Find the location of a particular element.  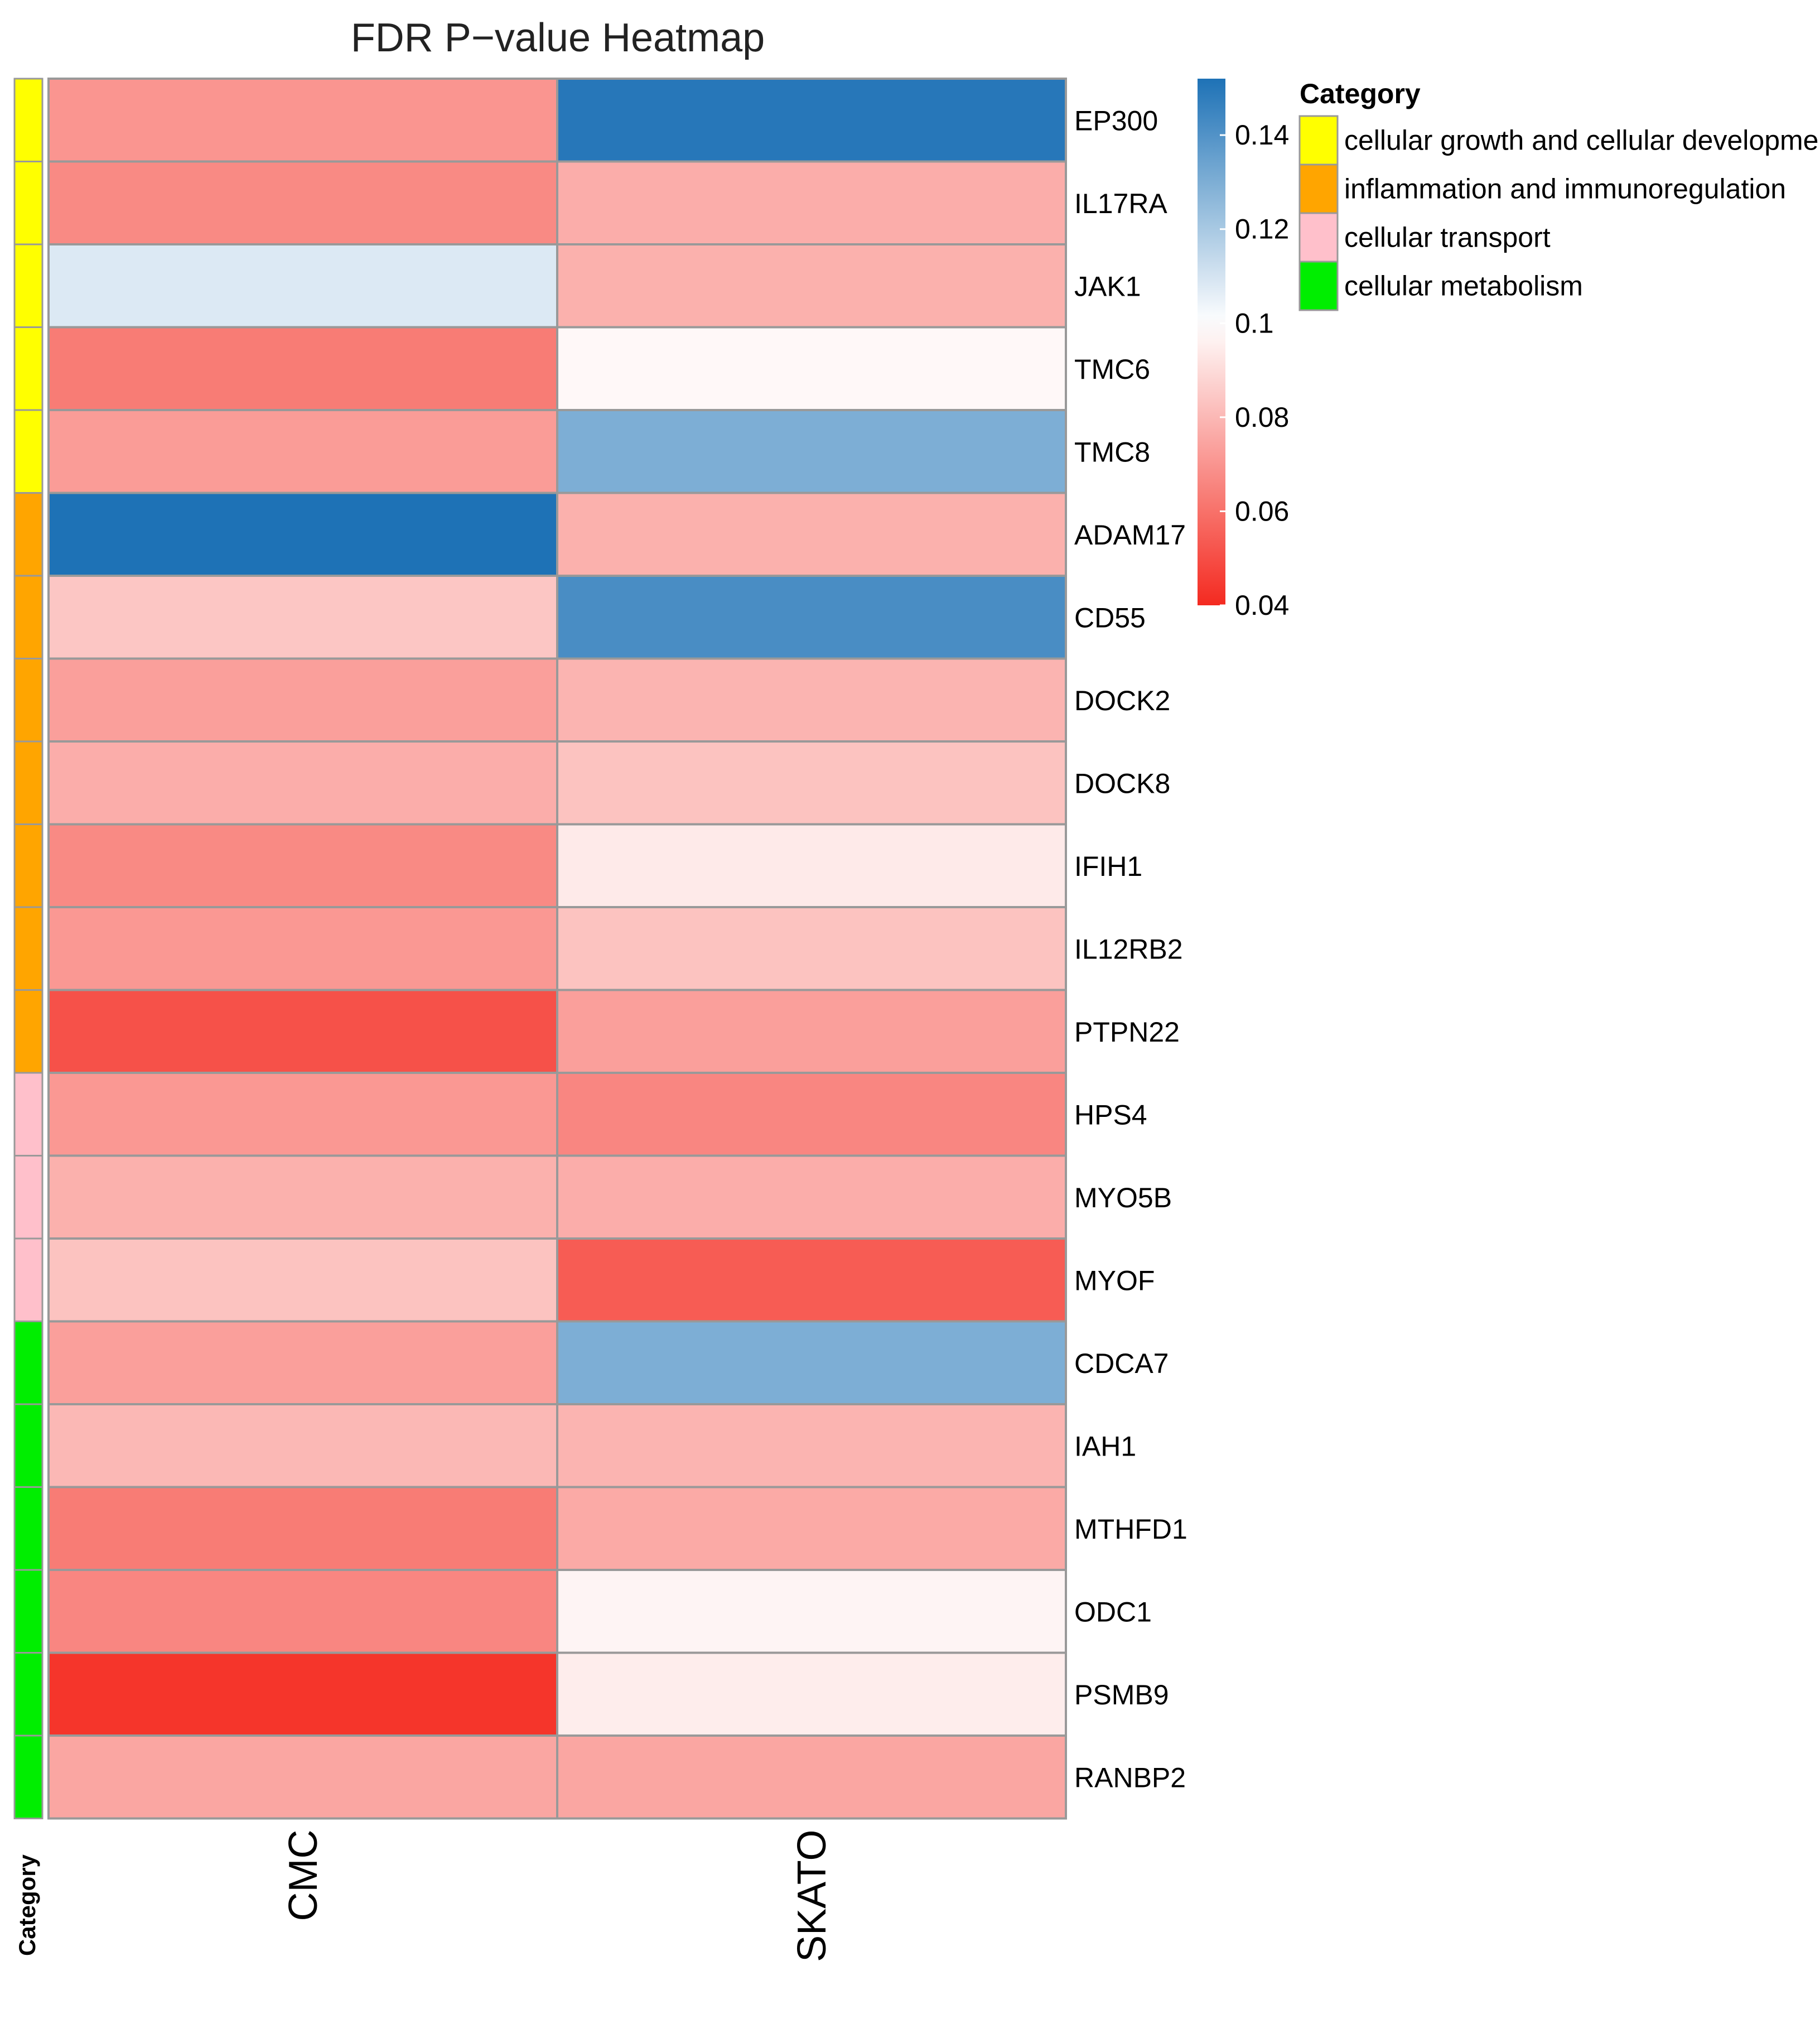

gene-label-dock2: DOCK2 is located at coordinates (1122, 700).